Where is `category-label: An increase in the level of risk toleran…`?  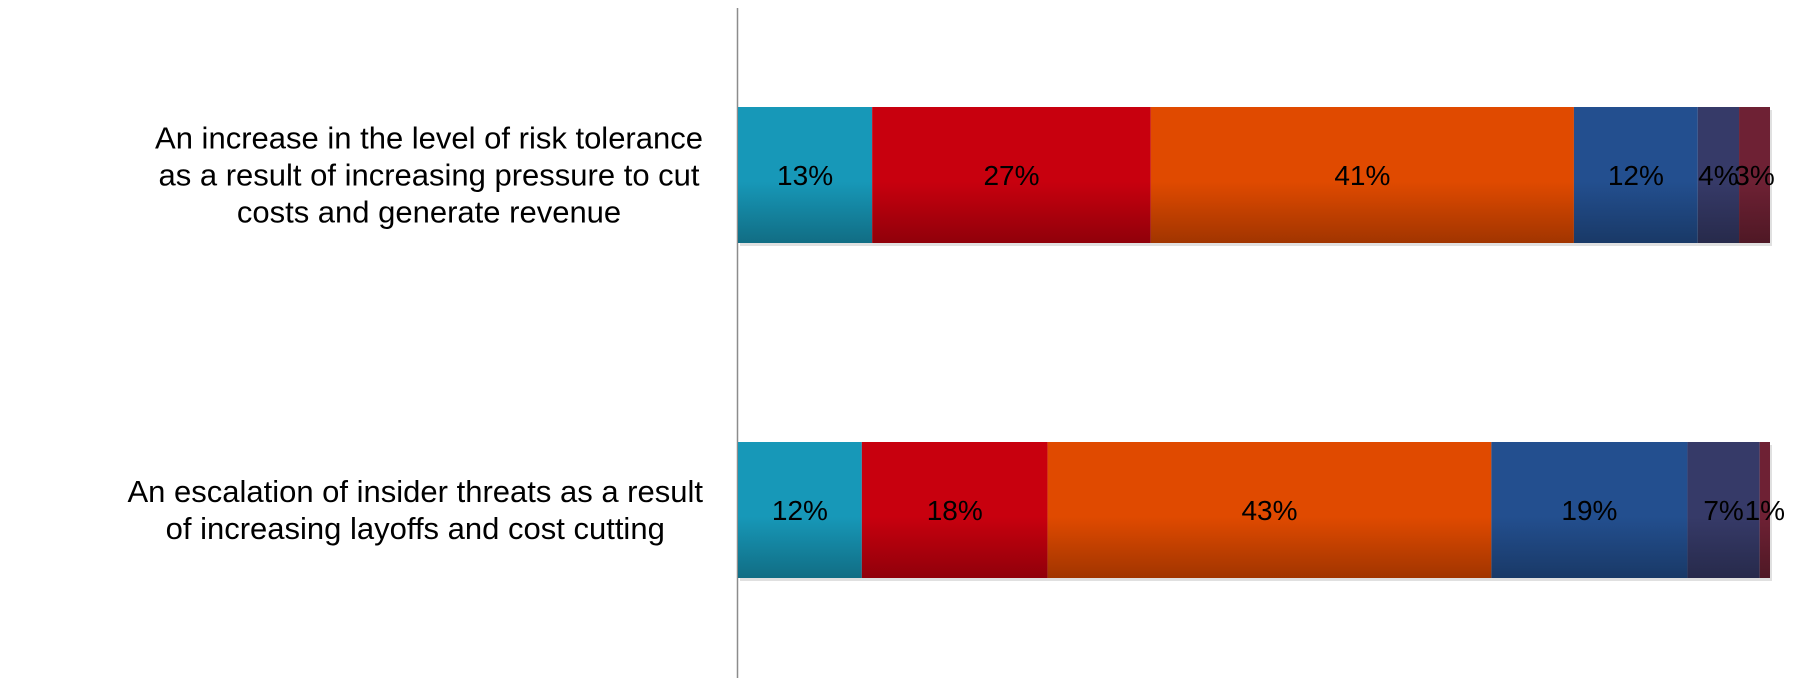 category-label: An increase in the level of risk toleran… is located at coordinates (429, 174).